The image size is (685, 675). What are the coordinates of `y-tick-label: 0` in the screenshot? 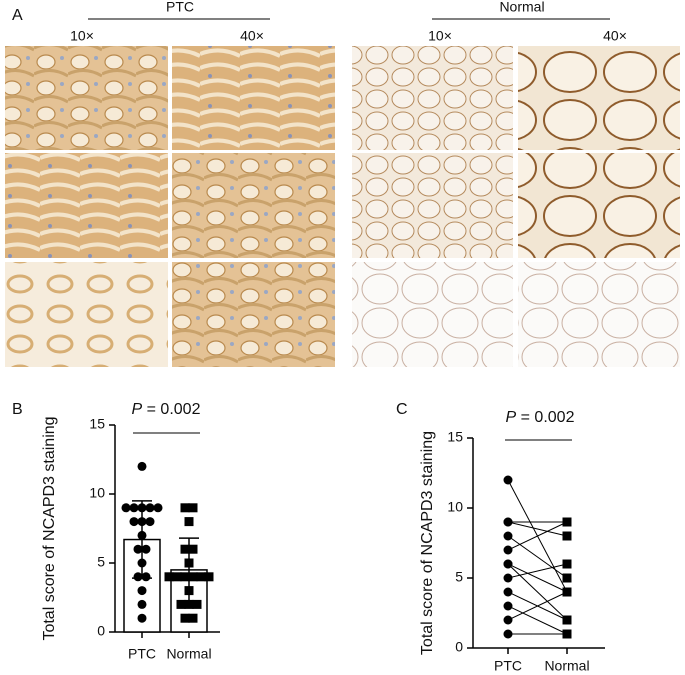 It's located at (459, 647).